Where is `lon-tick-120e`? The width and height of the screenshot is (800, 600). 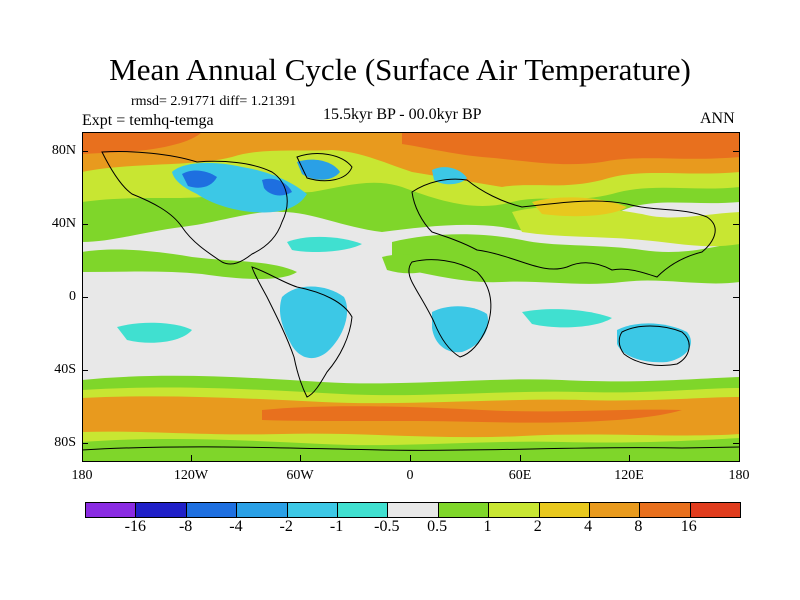
lon-tick-120e is located at coordinates (629, 458).